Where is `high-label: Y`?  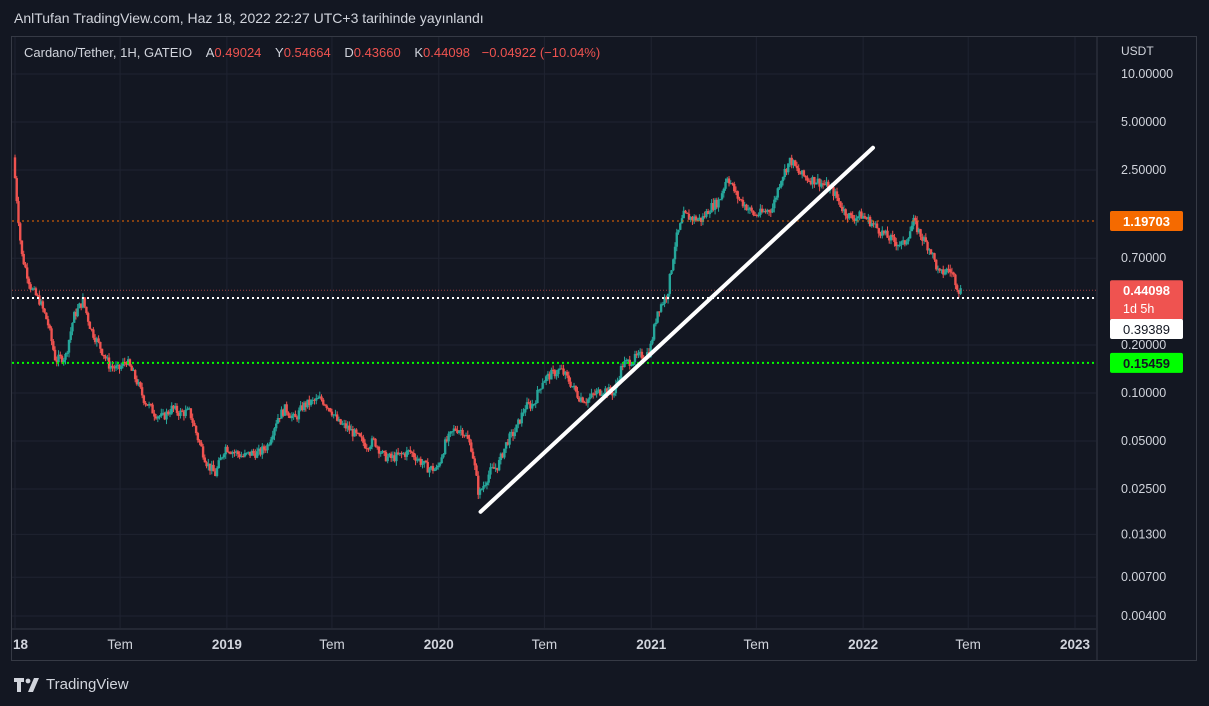 high-label: Y is located at coordinates (279, 52).